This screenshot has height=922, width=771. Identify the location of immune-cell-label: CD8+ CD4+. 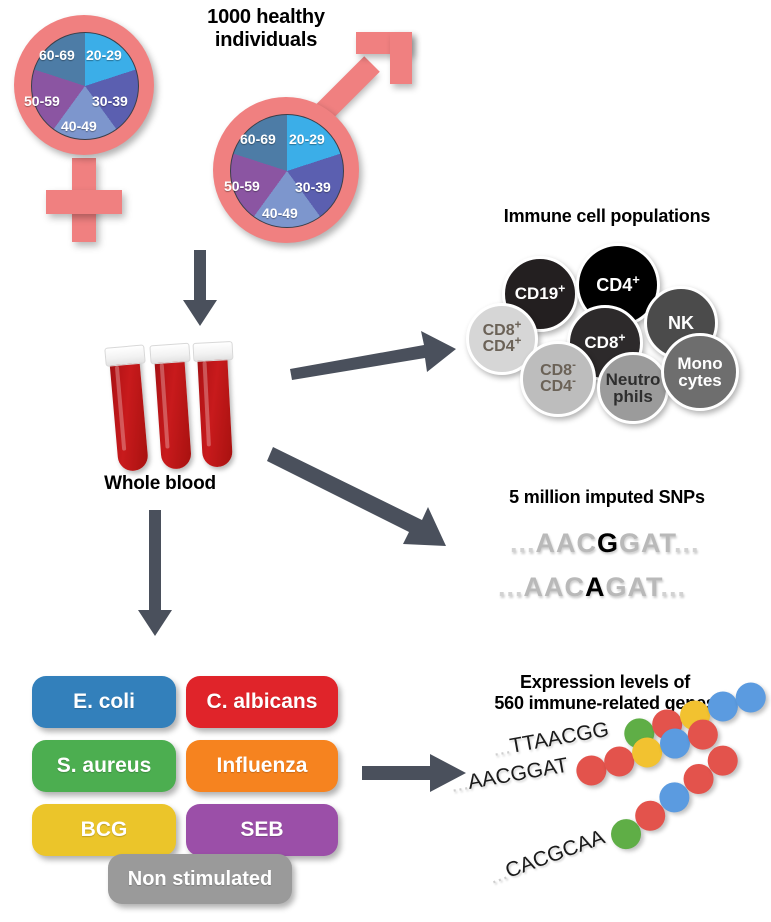
(502, 337).